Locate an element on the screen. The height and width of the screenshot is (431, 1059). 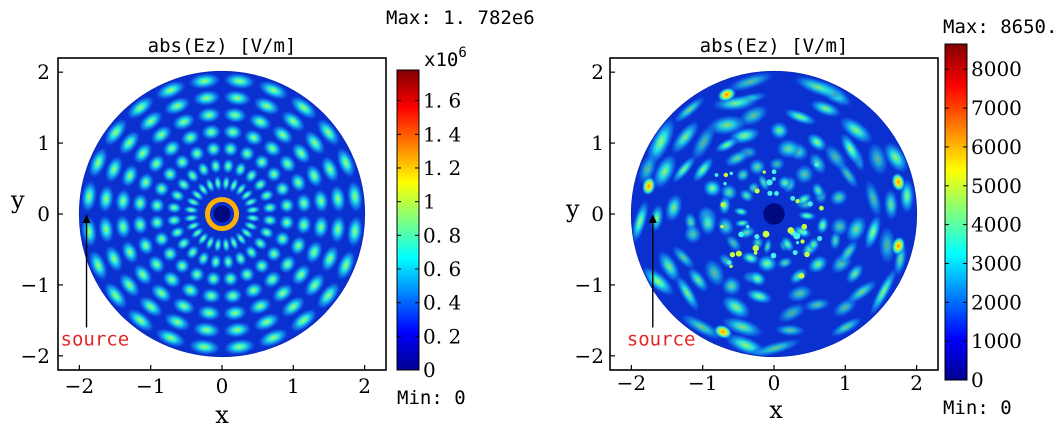
center-hole is located at coordinates (774, 214).